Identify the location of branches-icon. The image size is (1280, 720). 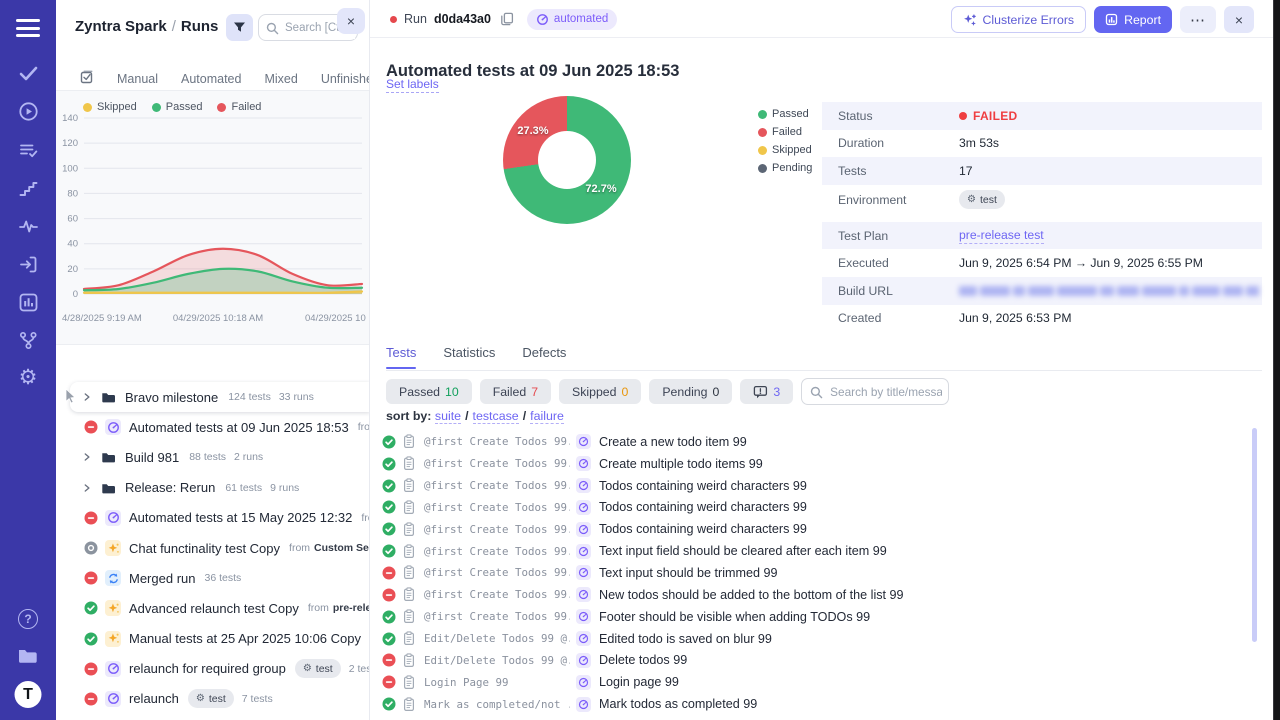
(28, 340).